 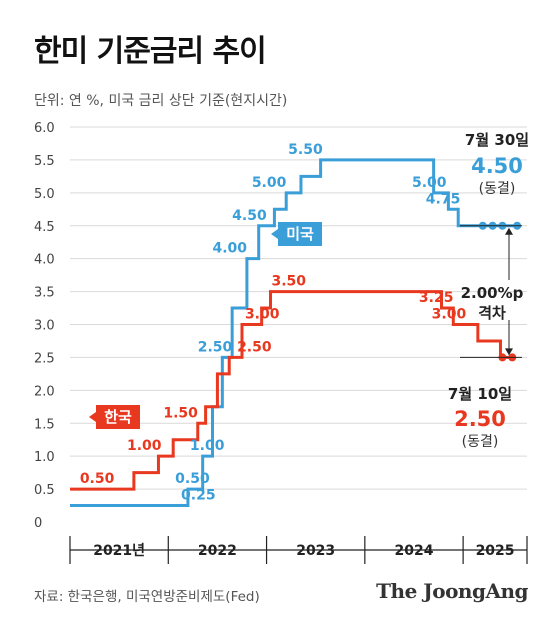 I want to click on y-tick-label: 0.5, so click(x=44, y=490).